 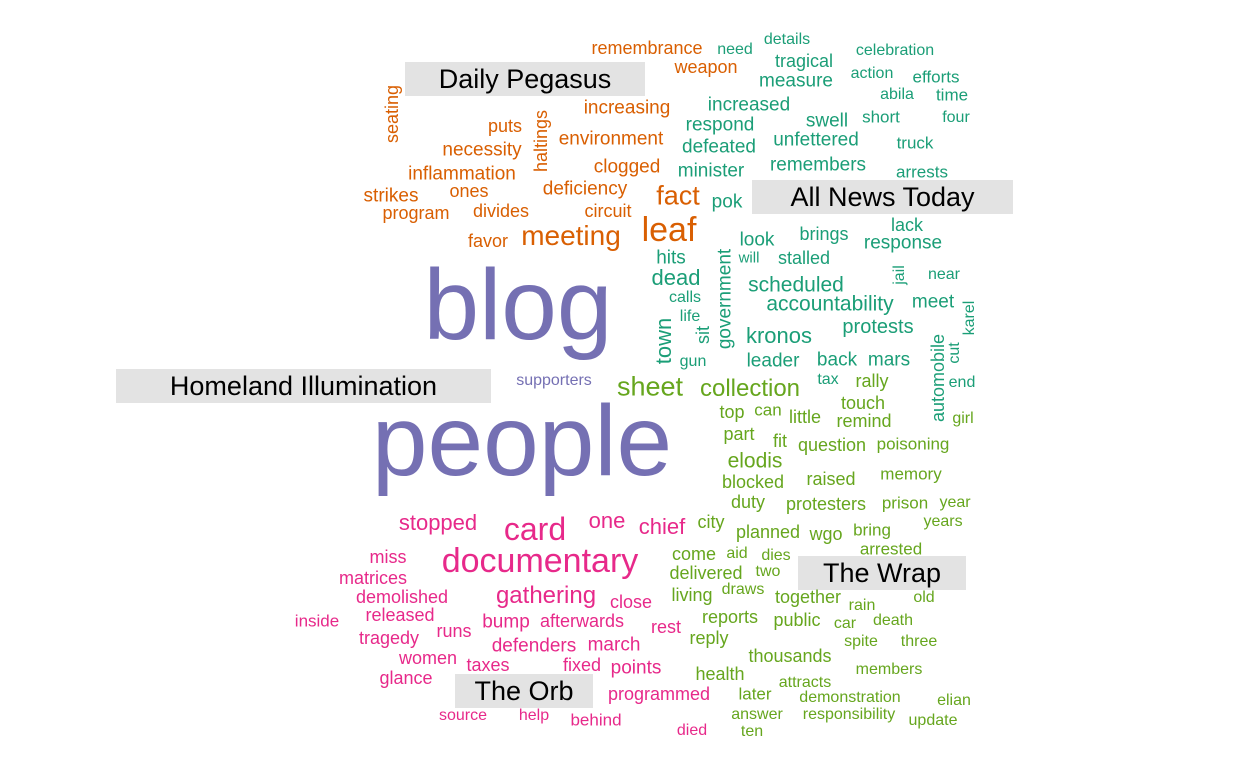 I want to click on word-ten: ten, so click(x=752, y=731).